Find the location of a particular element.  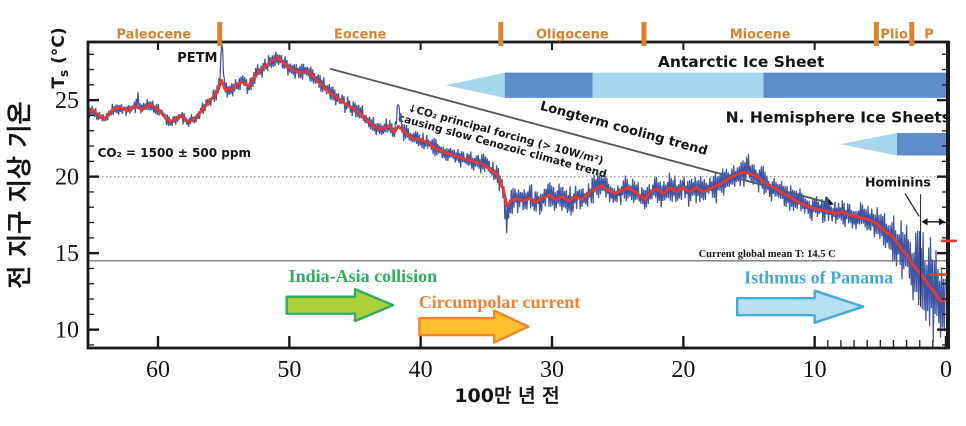

y-tick-label: 25 is located at coordinates (67, 101).